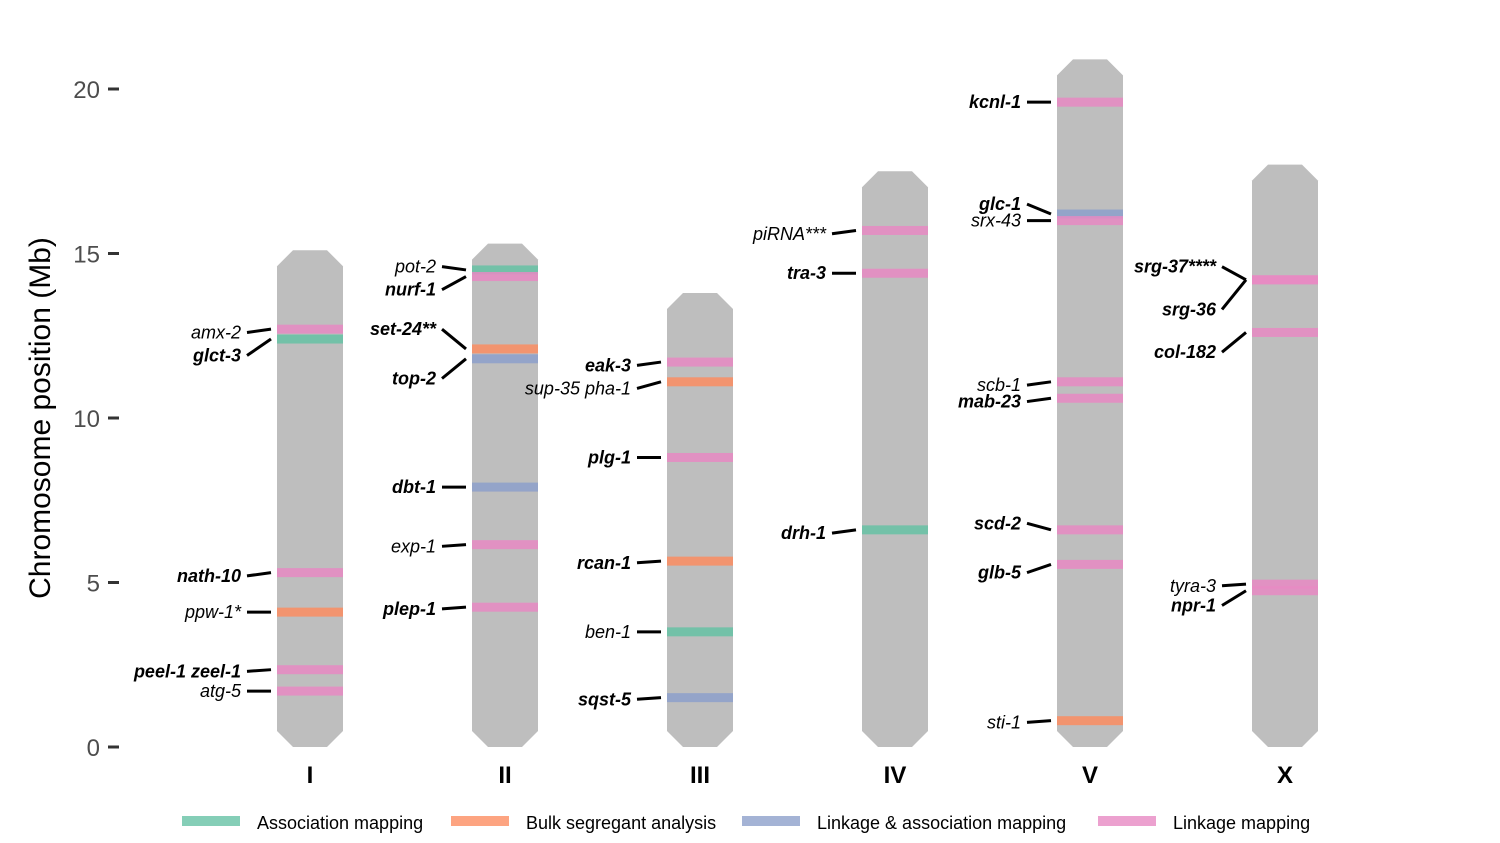  Describe the element at coordinates (86, 419) in the screenshot. I see `y-tick-label: 10` at that location.